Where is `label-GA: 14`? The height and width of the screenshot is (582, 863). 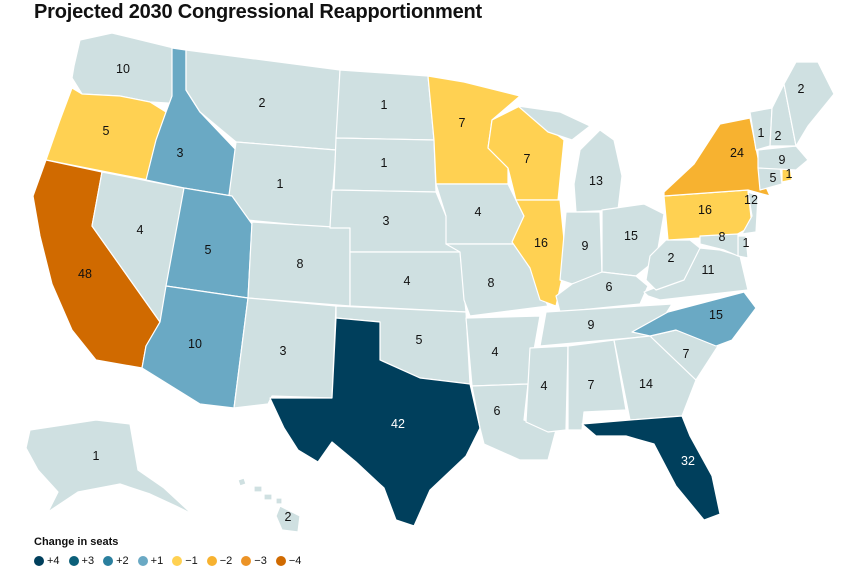
label-GA: 14 is located at coordinates (646, 384).